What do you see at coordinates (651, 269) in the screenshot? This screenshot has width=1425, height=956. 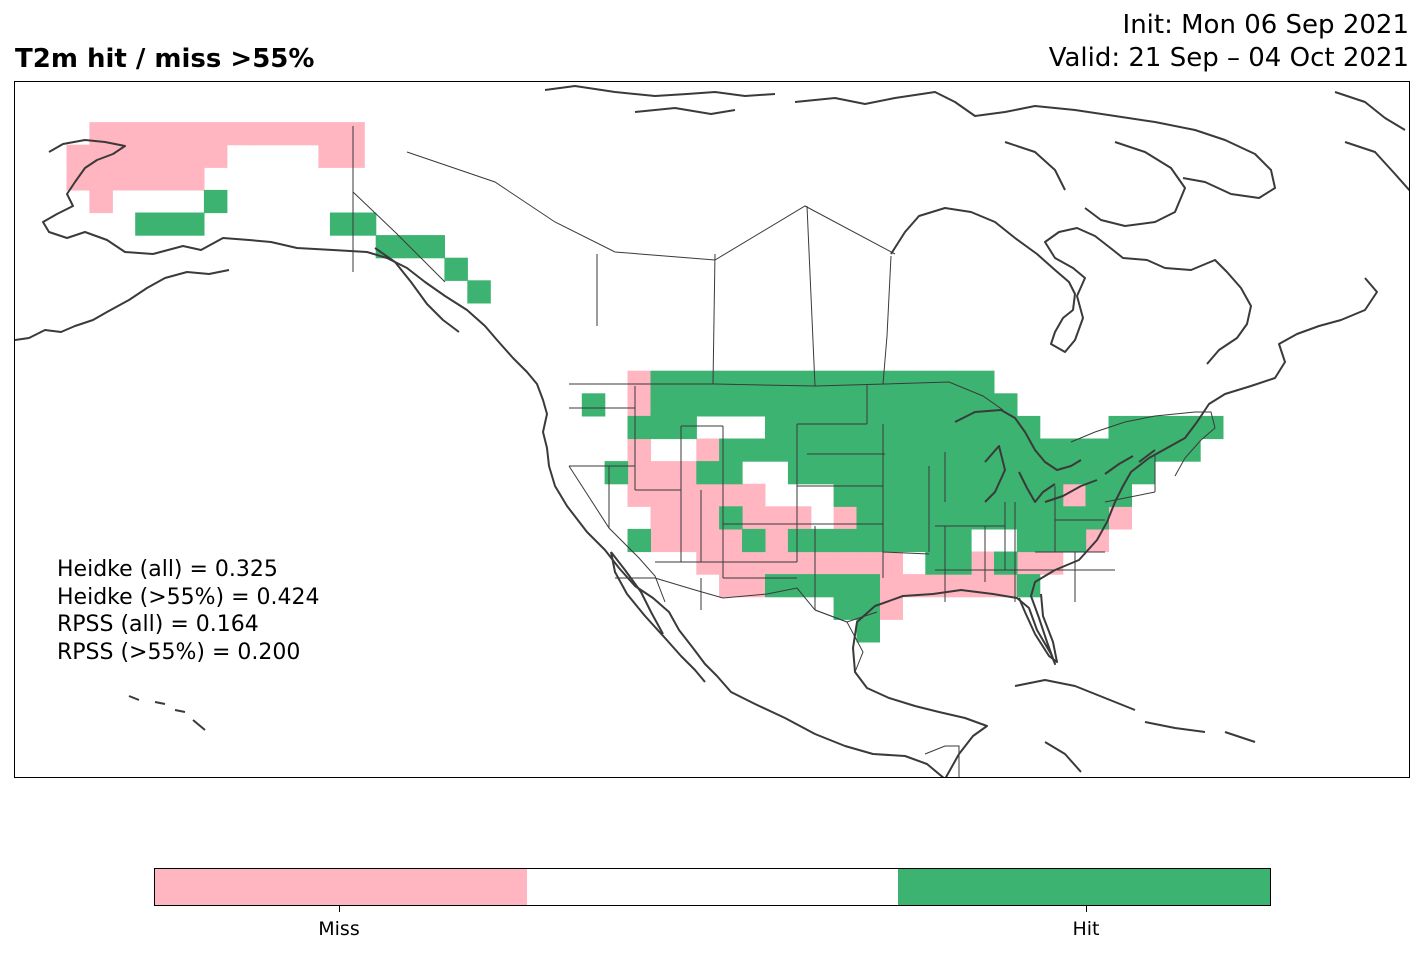 I see `canada-province-borders` at bounding box center [651, 269].